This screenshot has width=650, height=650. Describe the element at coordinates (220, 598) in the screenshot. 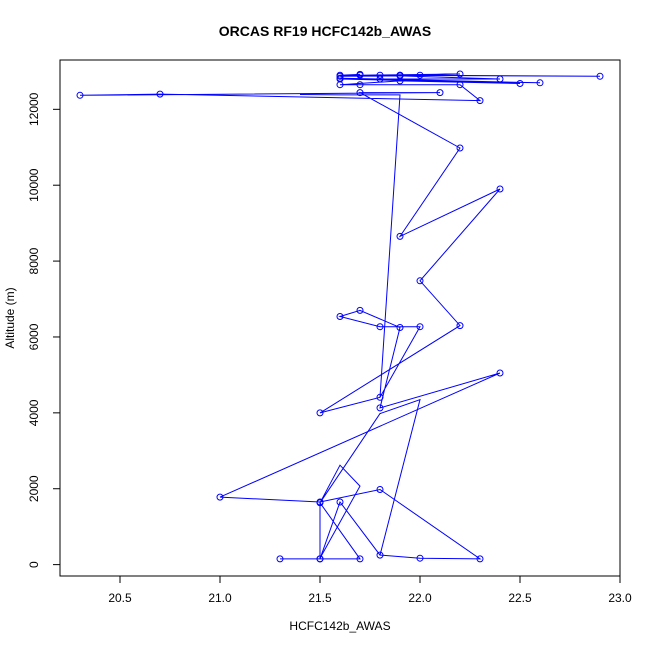

I see `x-tick-label: 21.0` at that location.